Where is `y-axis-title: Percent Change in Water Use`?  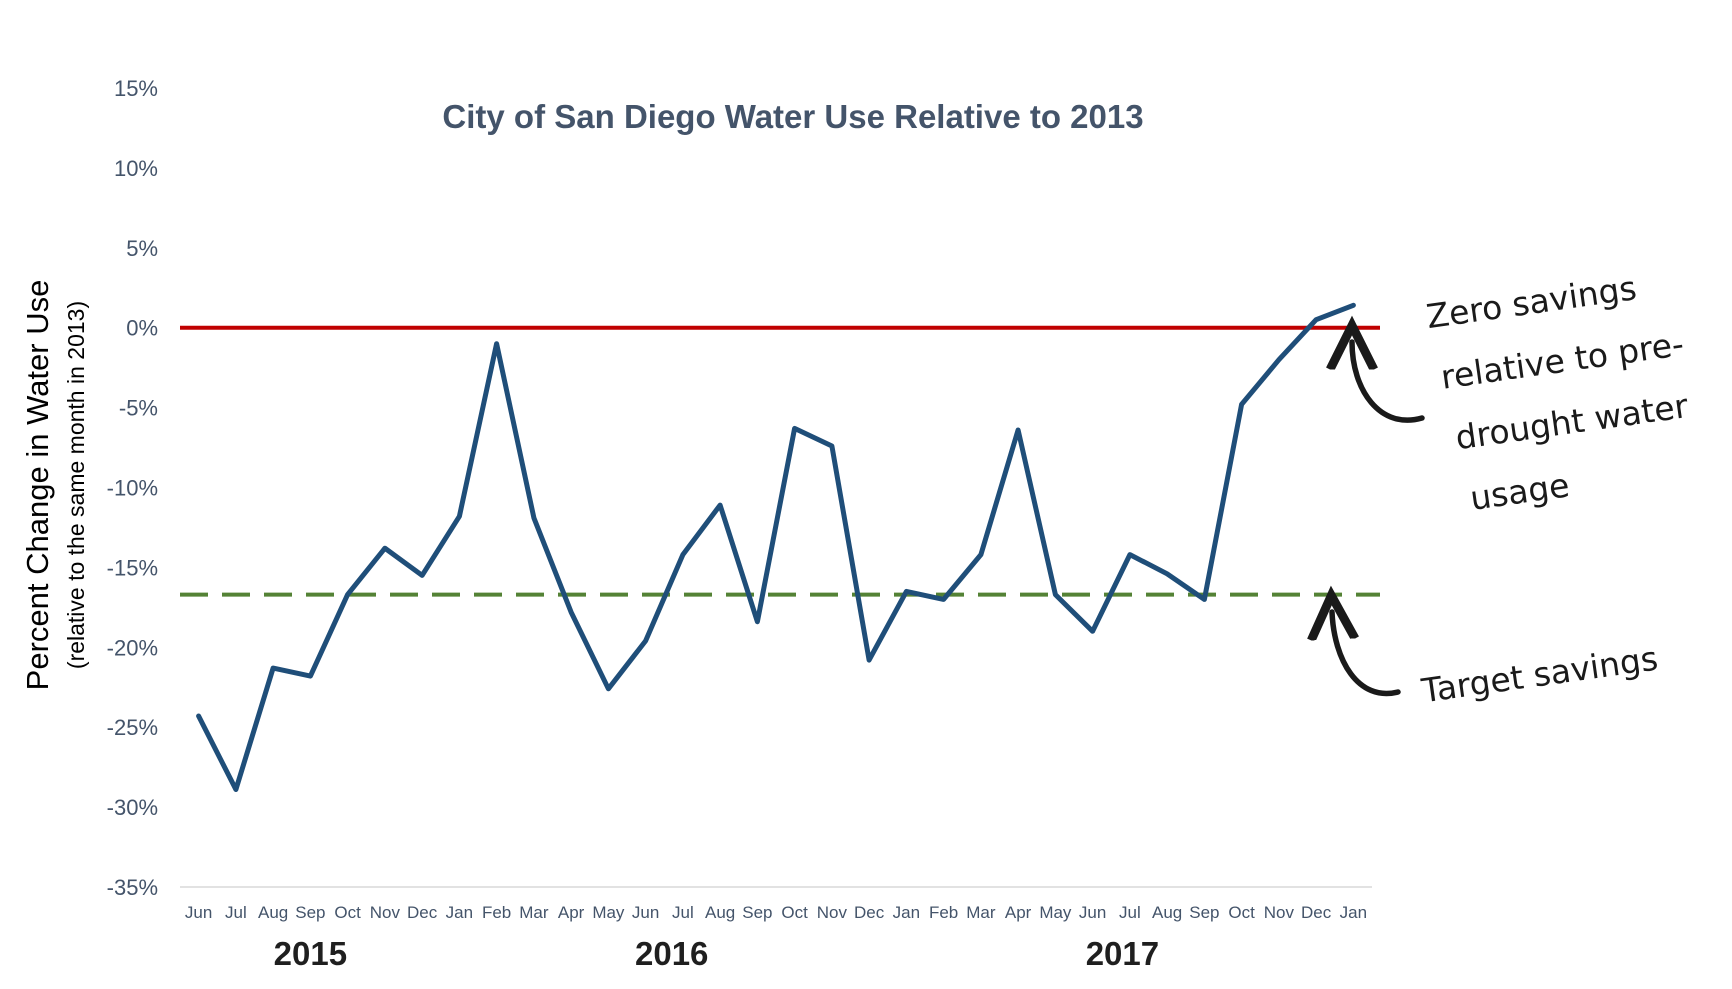 y-axis-title: Percent Change in Water Use is located at coordinates (37, 485).